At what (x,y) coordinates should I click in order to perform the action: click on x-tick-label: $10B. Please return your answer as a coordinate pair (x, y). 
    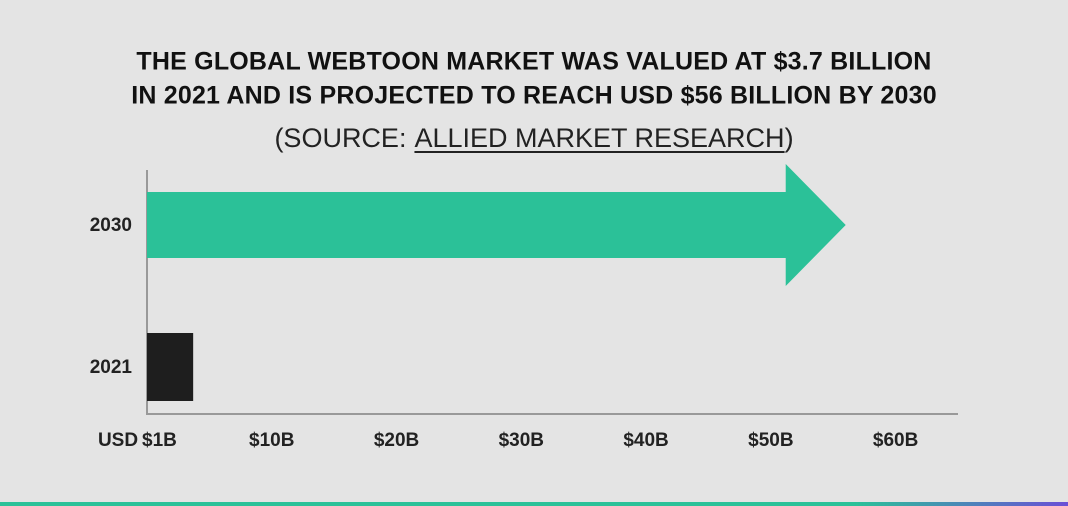
    Looking at the image, I should click on (271, 440).